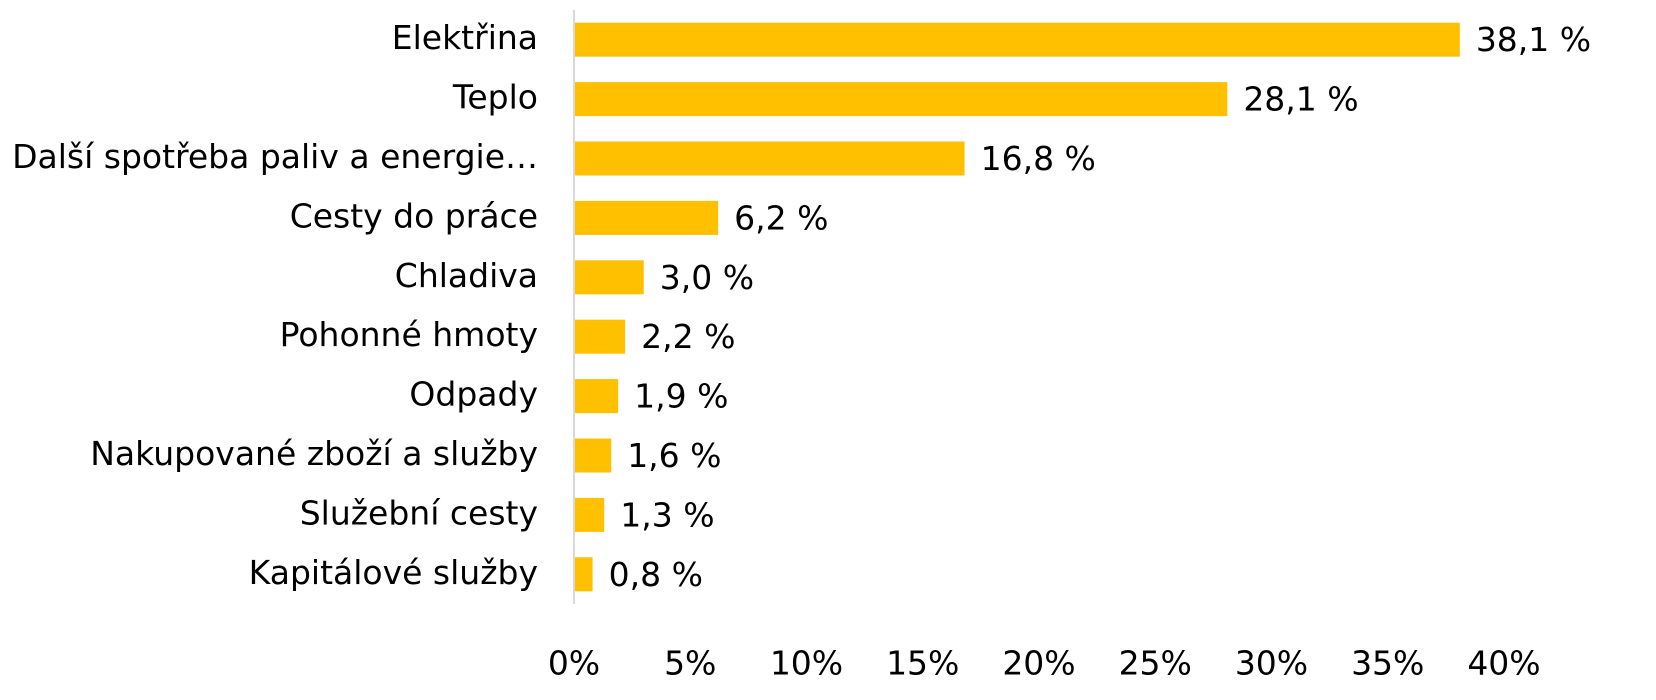 This screenshot has width=1656, height=700. I want to click on data-label: 3,0 %, so click(707, 277).